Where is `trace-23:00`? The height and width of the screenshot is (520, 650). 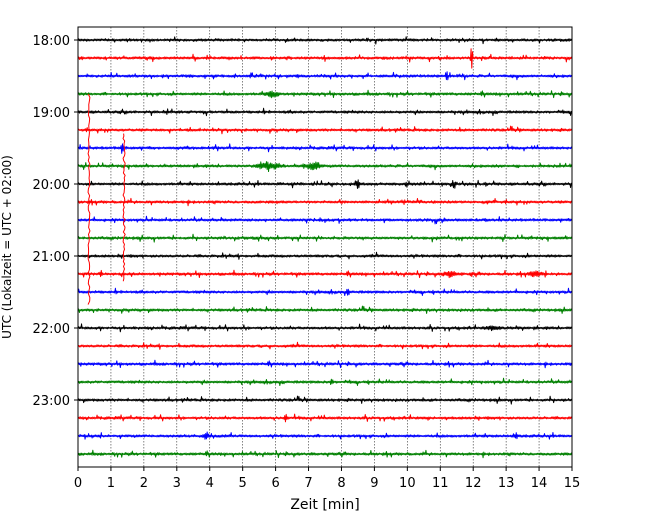
trace-23:00 is located at coordinates (325, 400).